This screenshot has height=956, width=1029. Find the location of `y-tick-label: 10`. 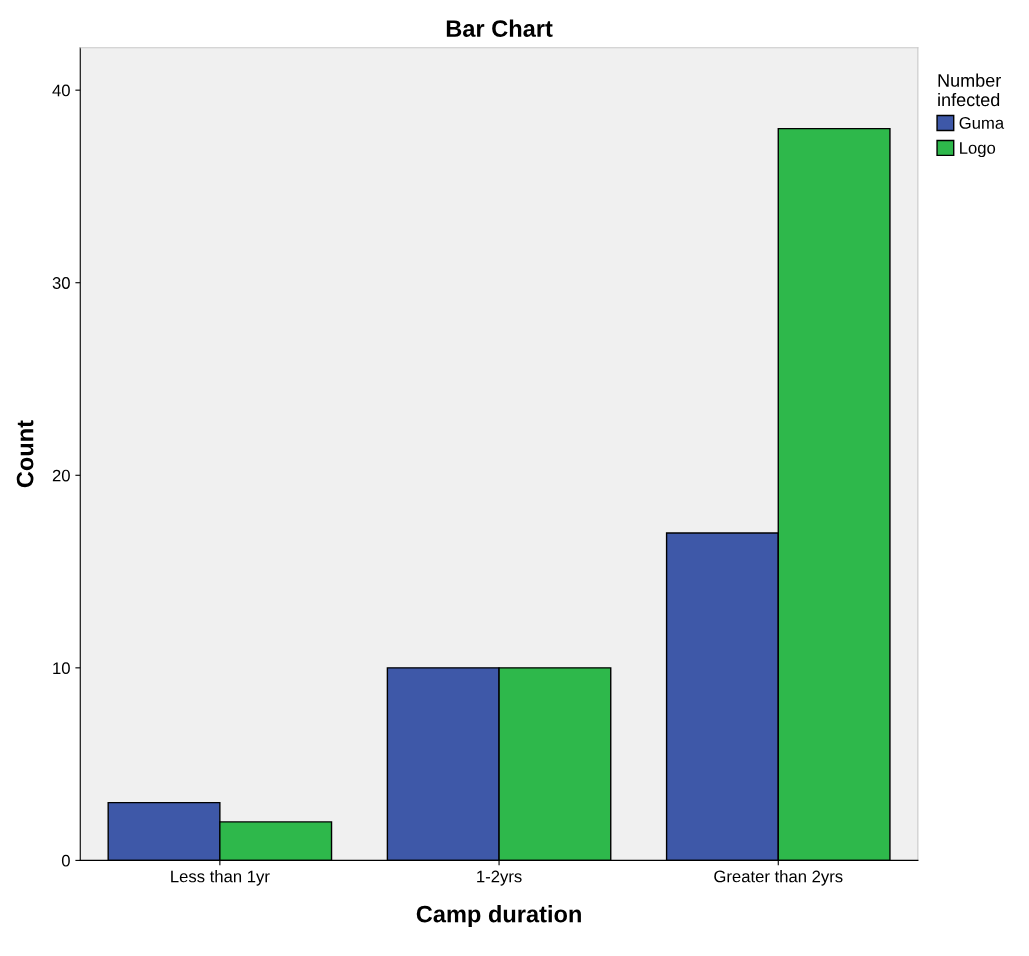

y-tick-label: 10 is located at coordinates (61, 668).